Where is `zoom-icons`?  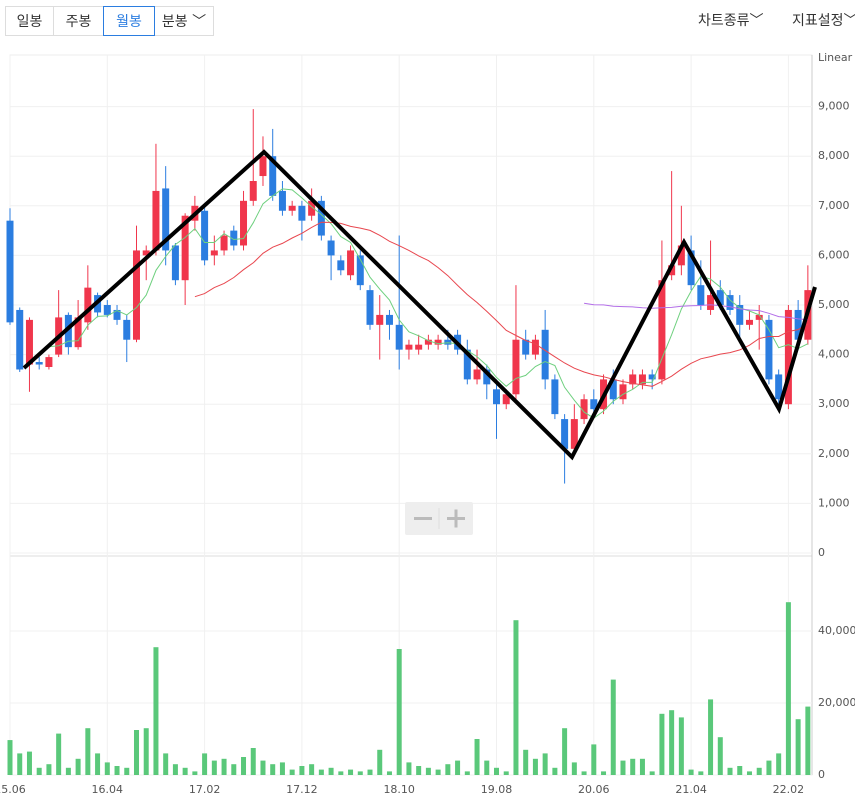
zoom-icons is located at coordinates (439, 518).